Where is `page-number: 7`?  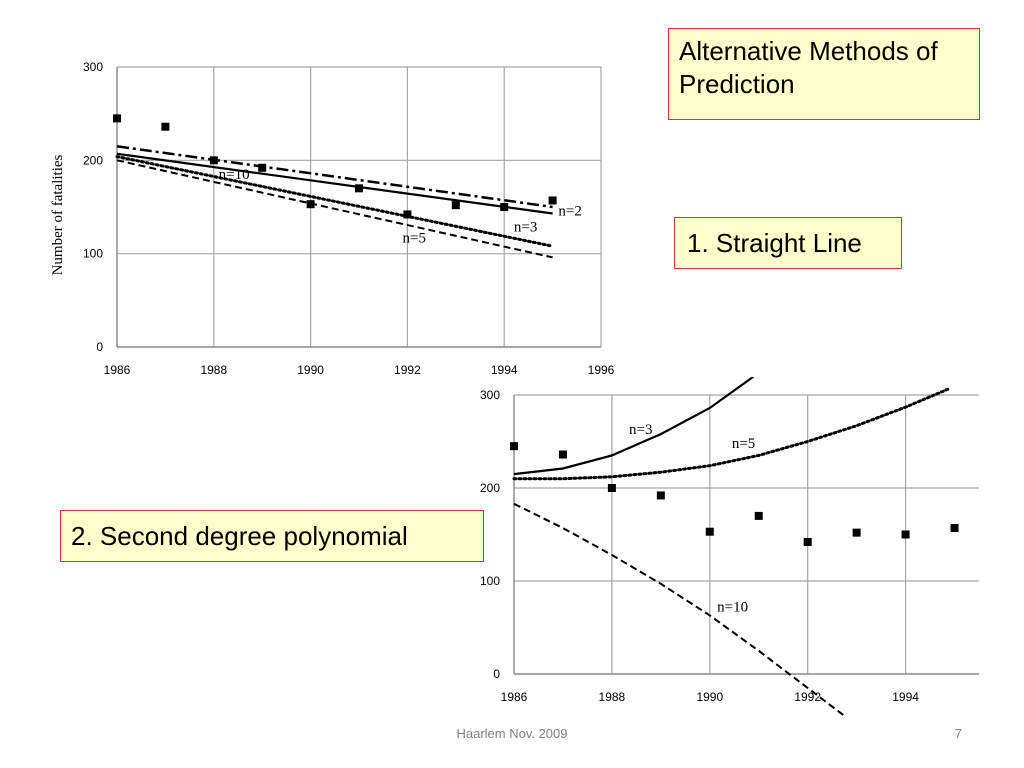 page-number: 7 is located at coordinates (958, 733).